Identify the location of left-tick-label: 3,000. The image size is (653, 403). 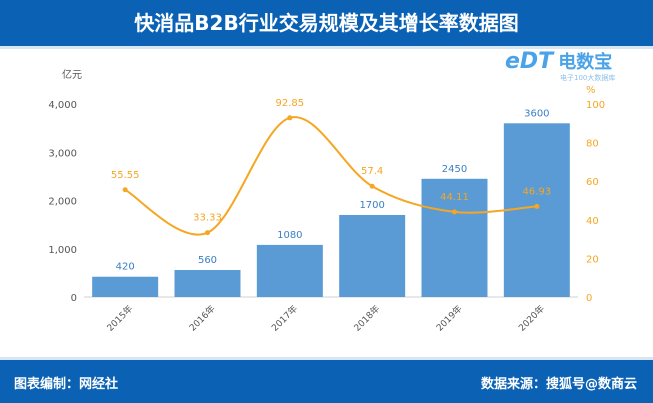
(62, 153).